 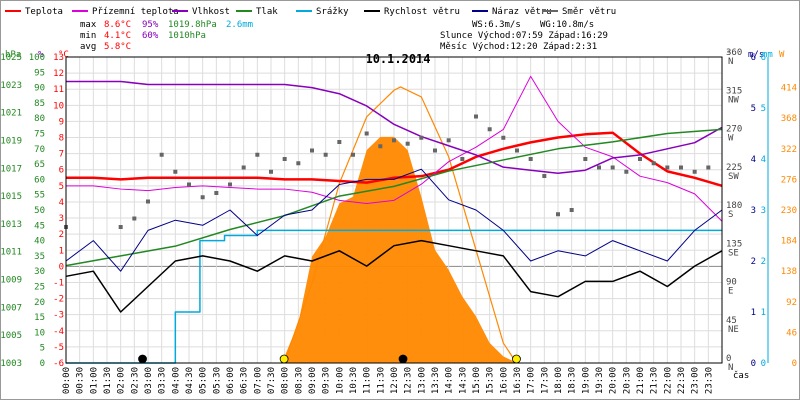 What do you see at coordinates (397, 59) in the screenshot?
I see `chart-title: 10.1.2014` at bounding box center [397, 59].